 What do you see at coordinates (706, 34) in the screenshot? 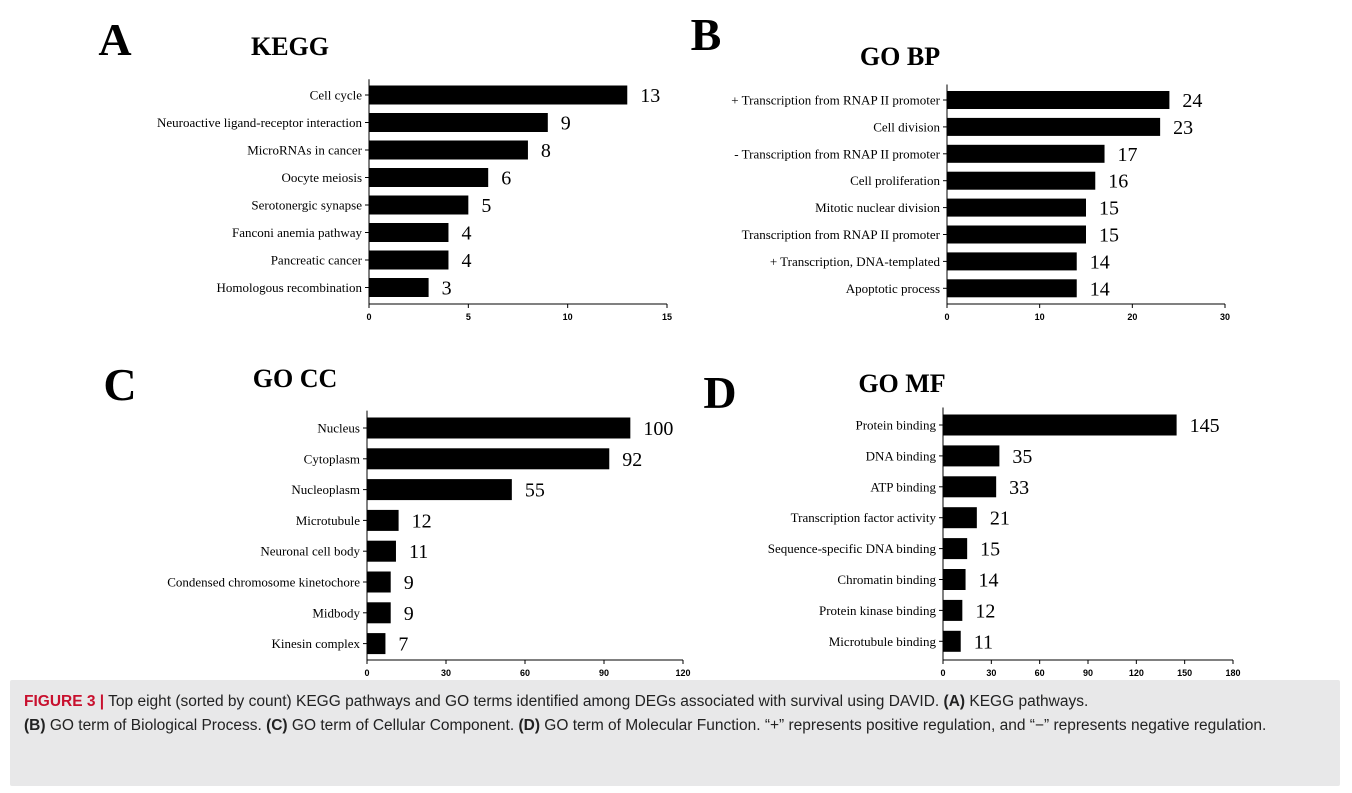
I see `panel-label: B` at bounding box center [706, 34].